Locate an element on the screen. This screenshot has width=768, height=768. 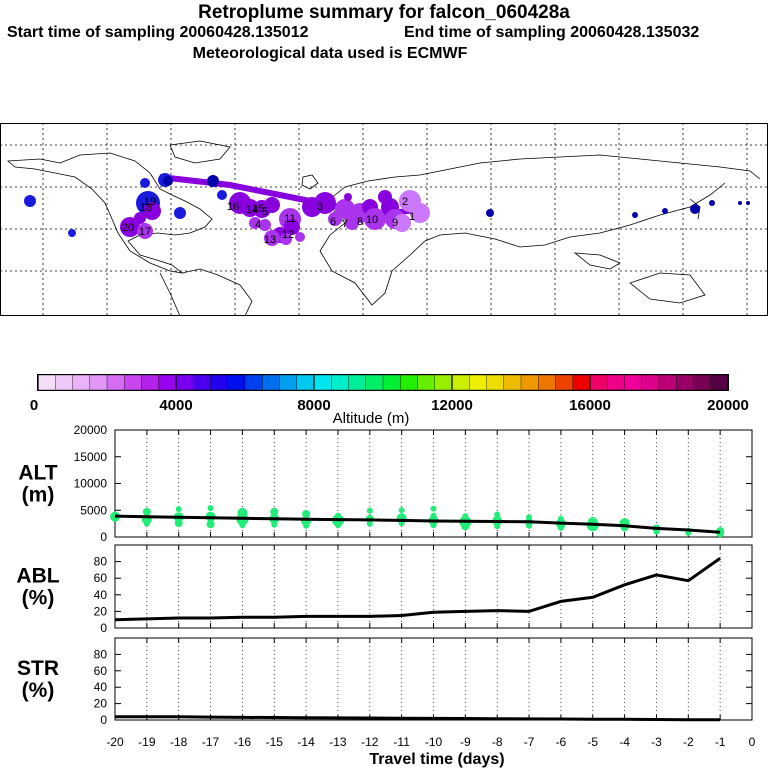
plume-day-label: 14 is located at coordinates (252, 210).